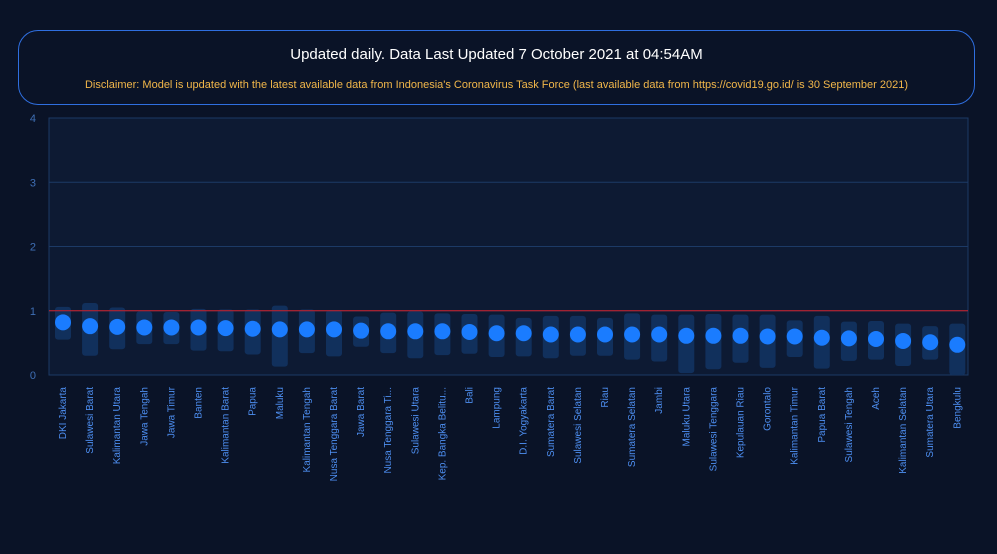  I want to click on x-tick-label: Maluku, so click(280, 403).